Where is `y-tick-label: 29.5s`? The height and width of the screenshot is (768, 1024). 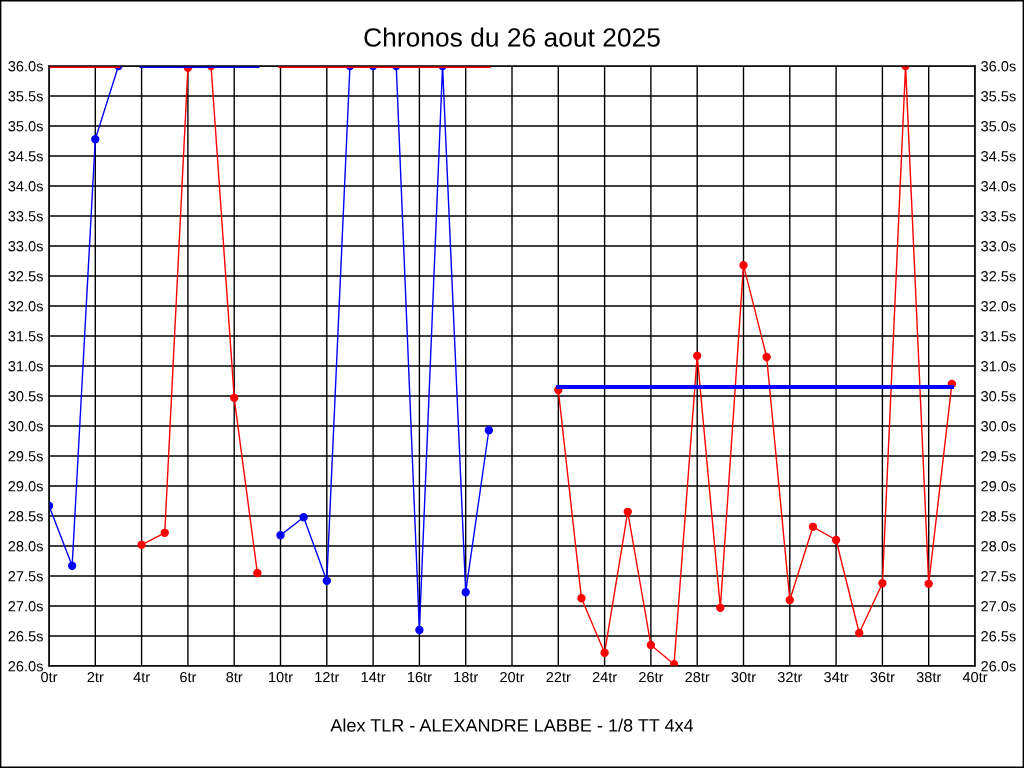 y-tick-label: 29.5s is located at coordinates (25, 456).